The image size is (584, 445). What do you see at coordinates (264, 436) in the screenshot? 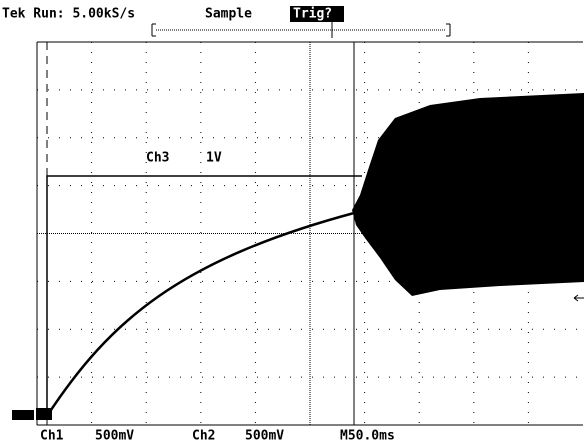
I see `ch2-scale: 500mV` at bounding box center [264, 436].